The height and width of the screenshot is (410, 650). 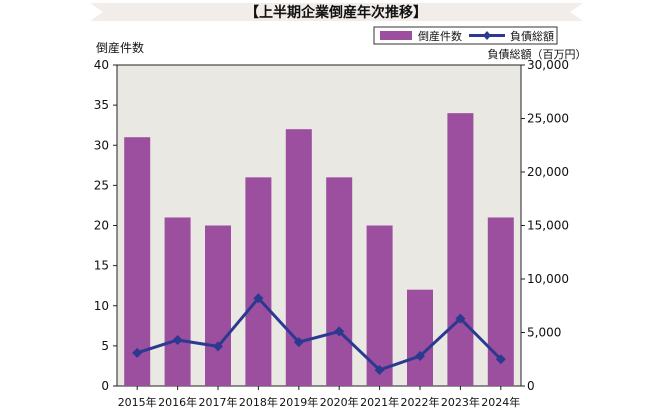 What do you see at coordinates (101, 306) in the screenshot?
I see `left-axis-tick-label: 10` at bounding box center [101, 306].